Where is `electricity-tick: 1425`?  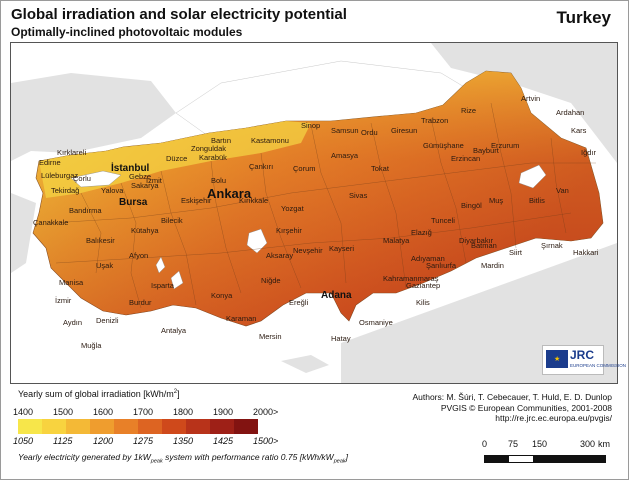
electricity-tick: 1425 is located at coordinates (223, 441).